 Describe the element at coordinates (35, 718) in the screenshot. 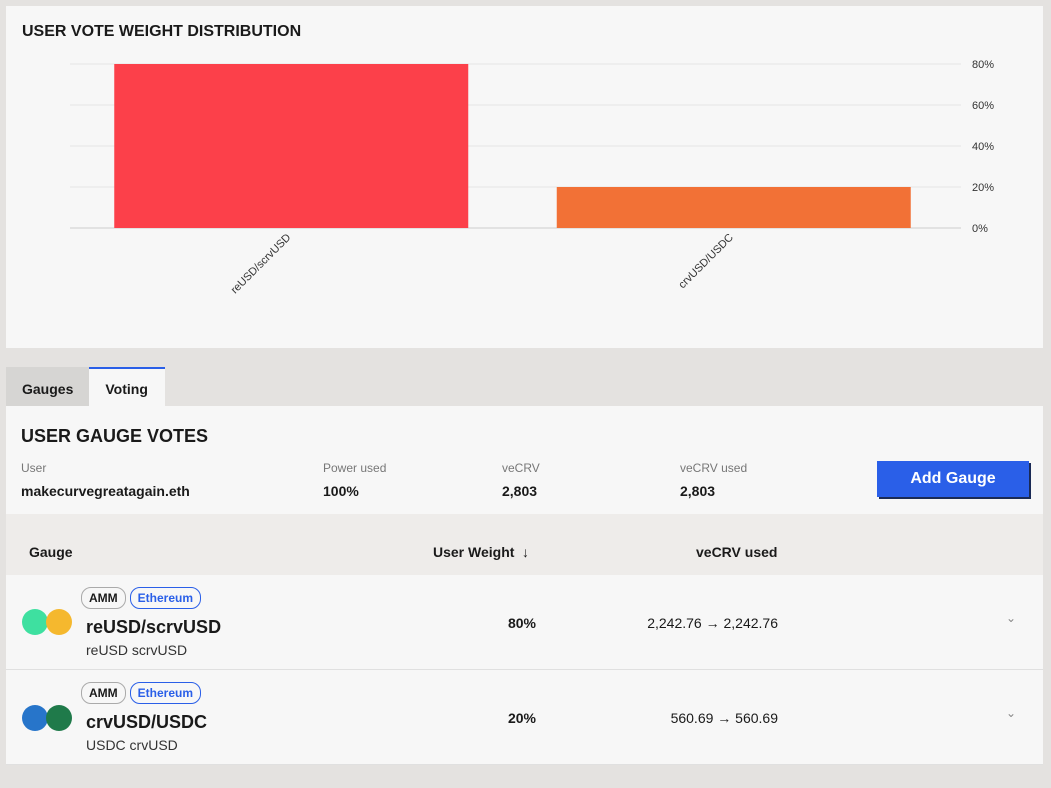

I see `usdc-token-icon` at that location.